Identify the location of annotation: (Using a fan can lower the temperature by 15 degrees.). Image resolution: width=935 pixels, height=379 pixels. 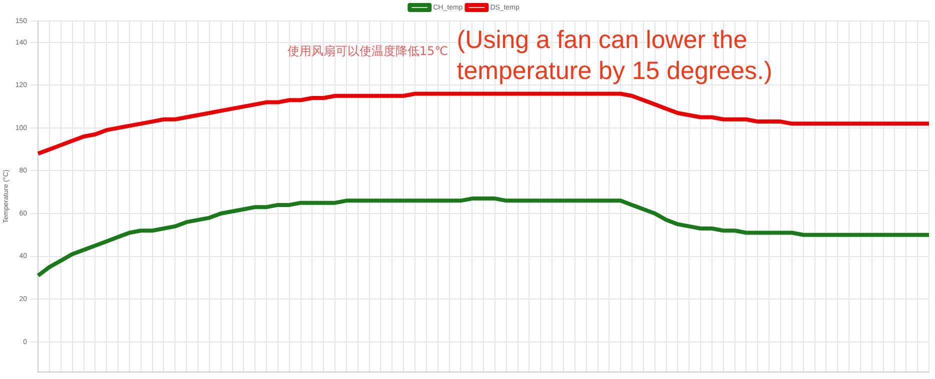
(614, 55).